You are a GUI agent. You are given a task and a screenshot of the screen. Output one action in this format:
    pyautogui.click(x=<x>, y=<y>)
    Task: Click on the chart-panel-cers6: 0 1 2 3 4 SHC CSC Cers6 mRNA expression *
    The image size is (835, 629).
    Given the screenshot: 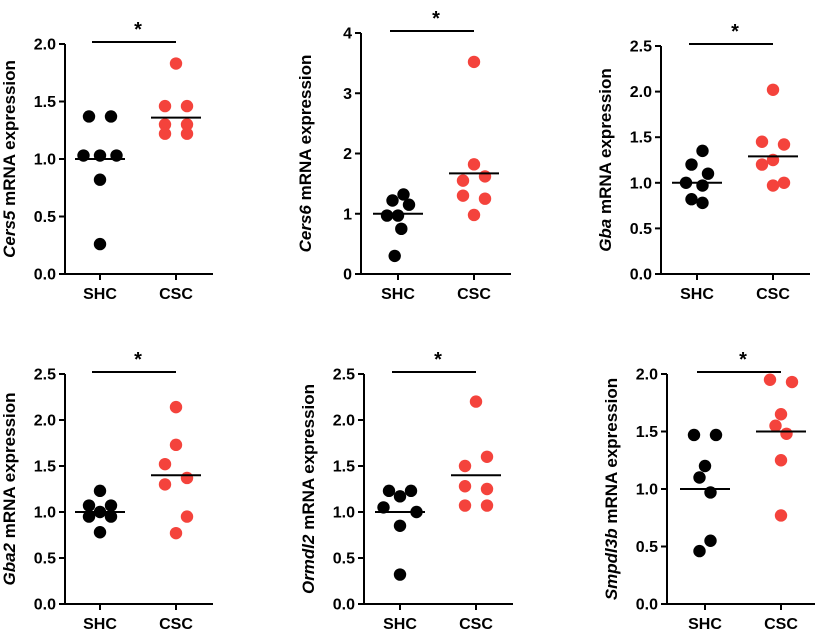 What is the action you would take?
    pyautogui.click(x=403, y=155)
    